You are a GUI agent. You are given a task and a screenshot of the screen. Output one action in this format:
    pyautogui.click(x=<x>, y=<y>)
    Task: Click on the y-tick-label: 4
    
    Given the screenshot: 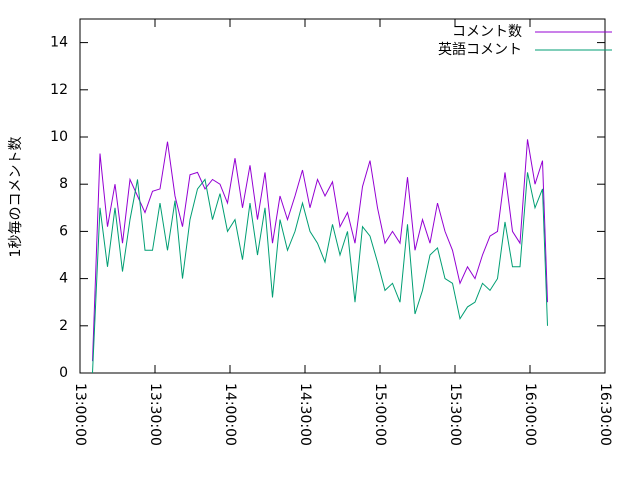 What is the action you would take?
    pyautogui.click(x=63, y=279)
    